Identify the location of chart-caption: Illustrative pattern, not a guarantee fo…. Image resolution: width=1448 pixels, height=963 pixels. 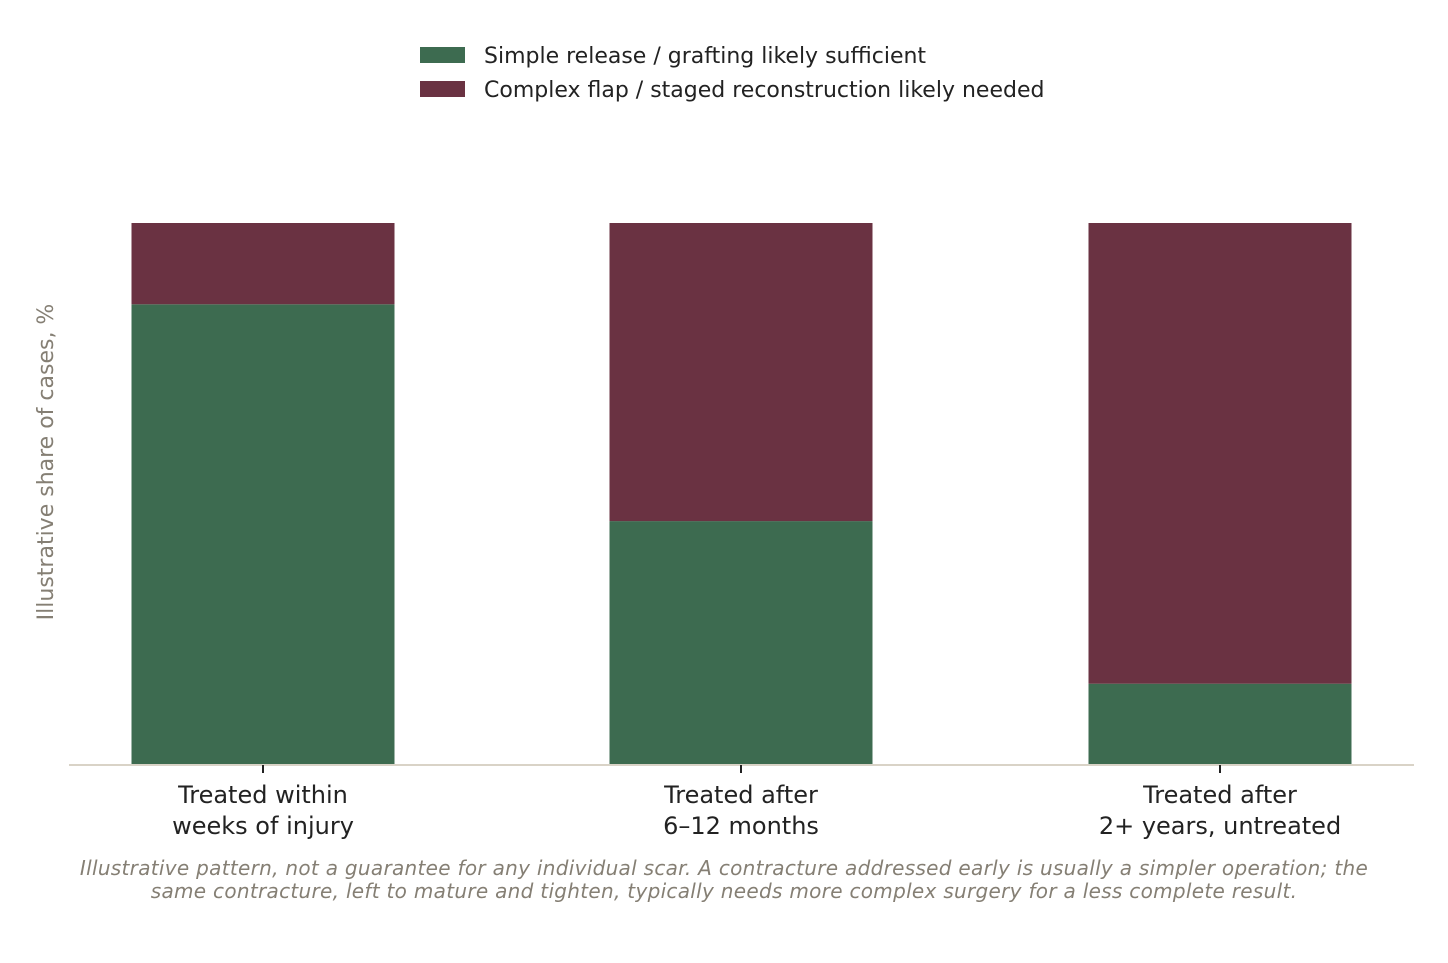
(724, 879).